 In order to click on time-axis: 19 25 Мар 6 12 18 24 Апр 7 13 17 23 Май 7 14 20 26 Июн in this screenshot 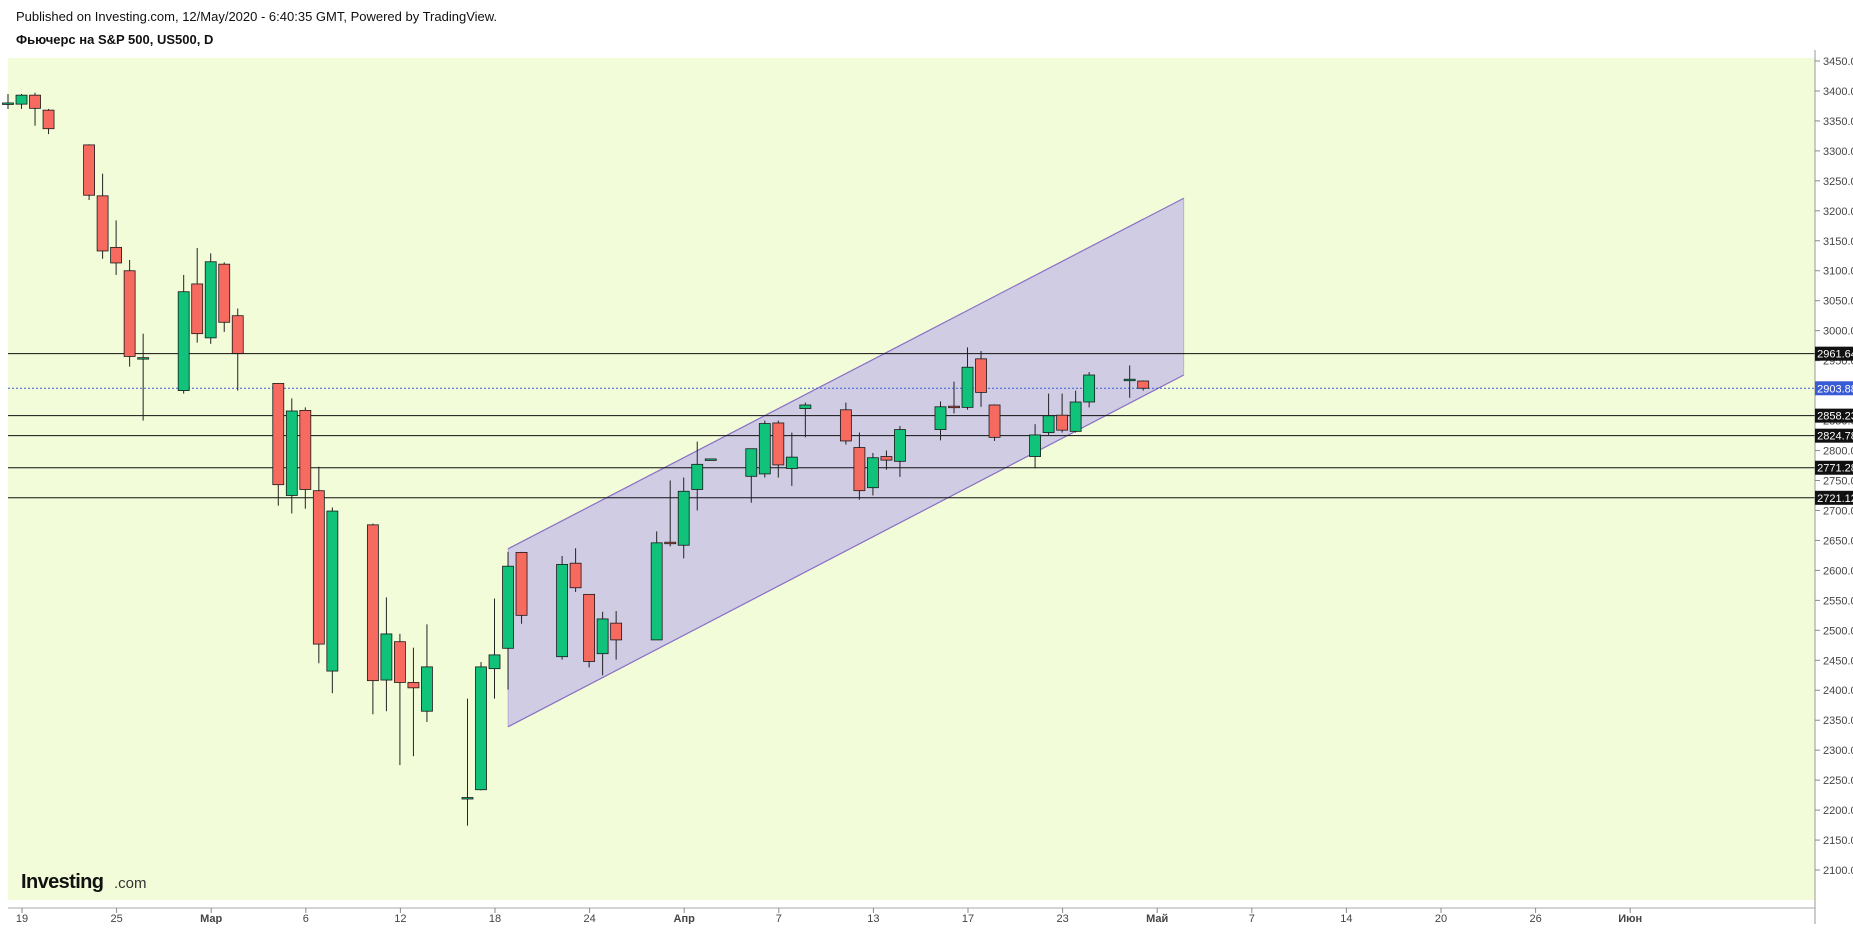, I will do `click(911, 916)`.